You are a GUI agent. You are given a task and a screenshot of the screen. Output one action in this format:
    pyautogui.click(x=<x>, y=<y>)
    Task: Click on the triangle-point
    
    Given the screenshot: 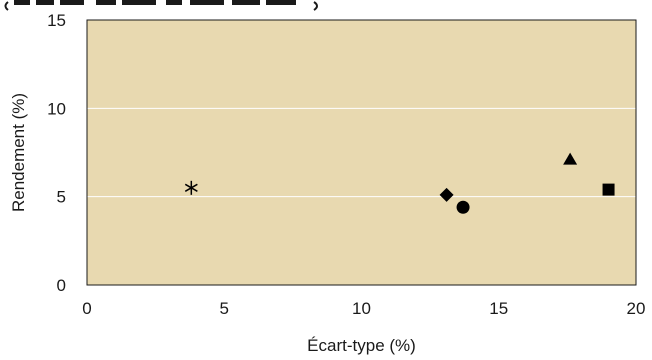 What is the action you would take?
    pyautogui.click(x=570, y=158)
    